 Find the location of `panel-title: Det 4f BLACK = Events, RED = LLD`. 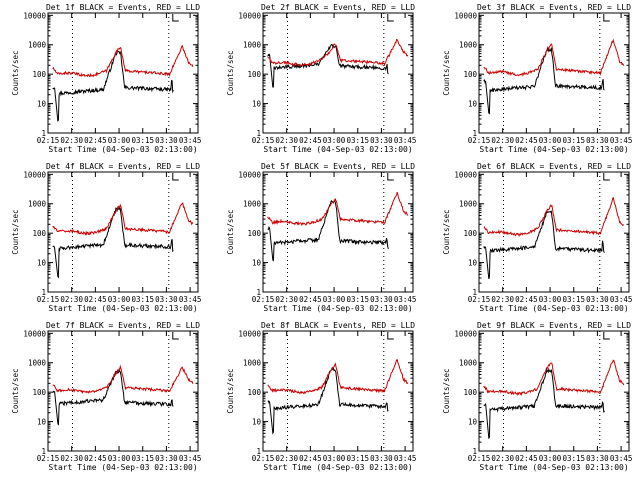

panel-title: Det 4f BLACK = Events, RED = LLD is located at coordinates (123, 166).